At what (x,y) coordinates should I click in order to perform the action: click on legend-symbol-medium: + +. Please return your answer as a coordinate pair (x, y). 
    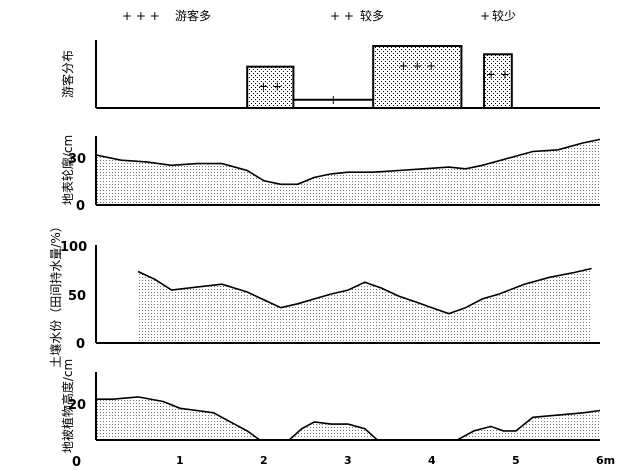
    Looking at the image, I should click on (342, 16).